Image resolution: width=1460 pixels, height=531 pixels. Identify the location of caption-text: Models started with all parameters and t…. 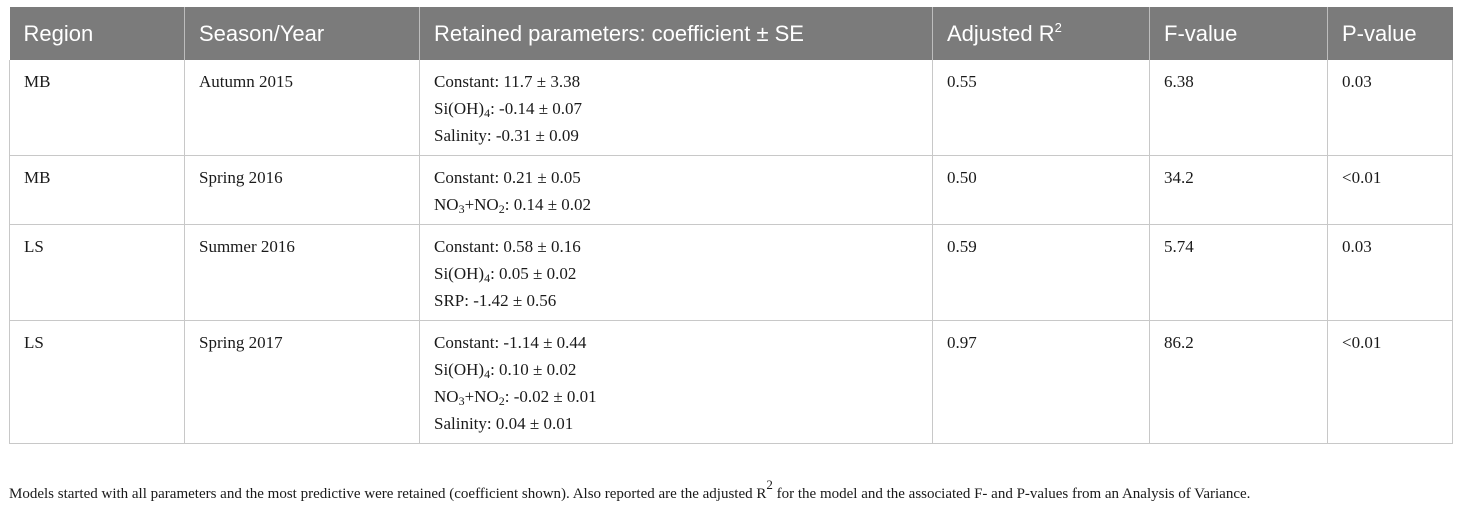
(388, 494).